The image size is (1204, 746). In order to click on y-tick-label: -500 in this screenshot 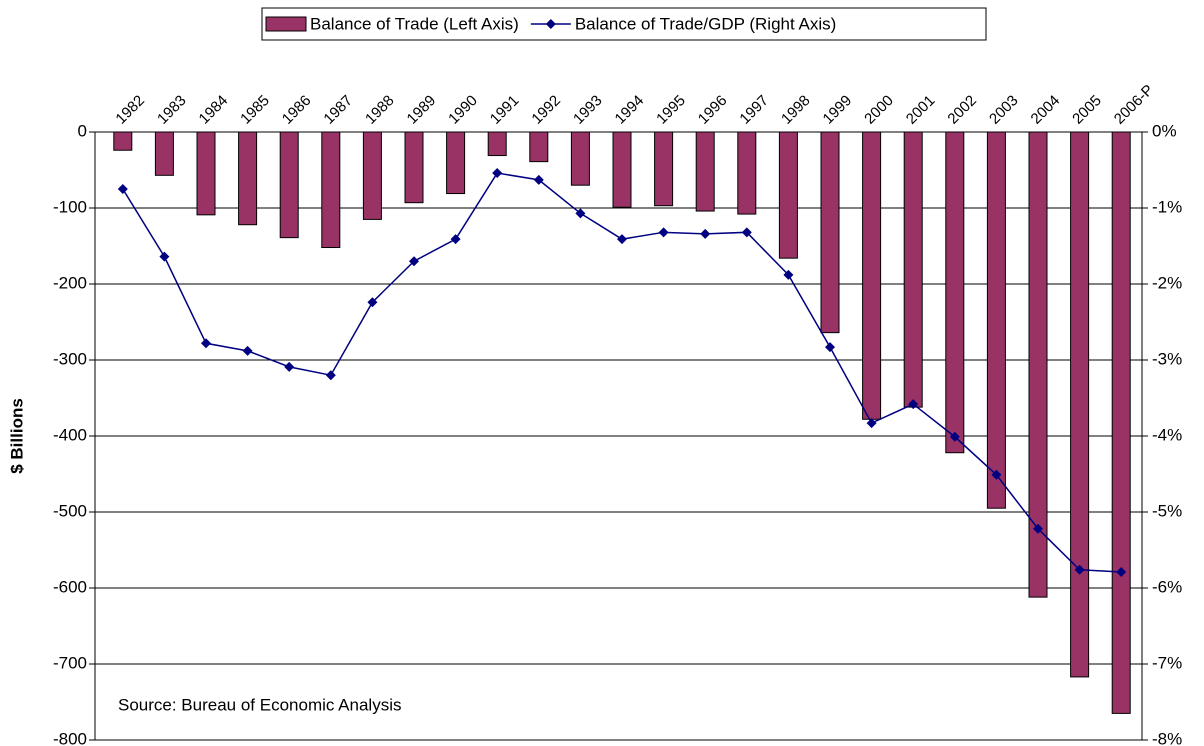, I will do `click(70, 510)`.